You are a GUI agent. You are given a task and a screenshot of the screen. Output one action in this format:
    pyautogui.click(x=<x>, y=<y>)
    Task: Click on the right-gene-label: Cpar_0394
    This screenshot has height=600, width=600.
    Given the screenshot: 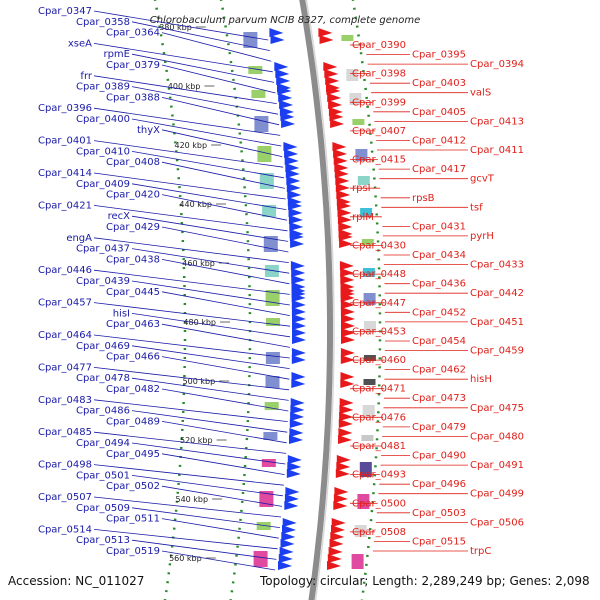 What is the action you would take?
    pyautogui.click(x=497, y=64)
    